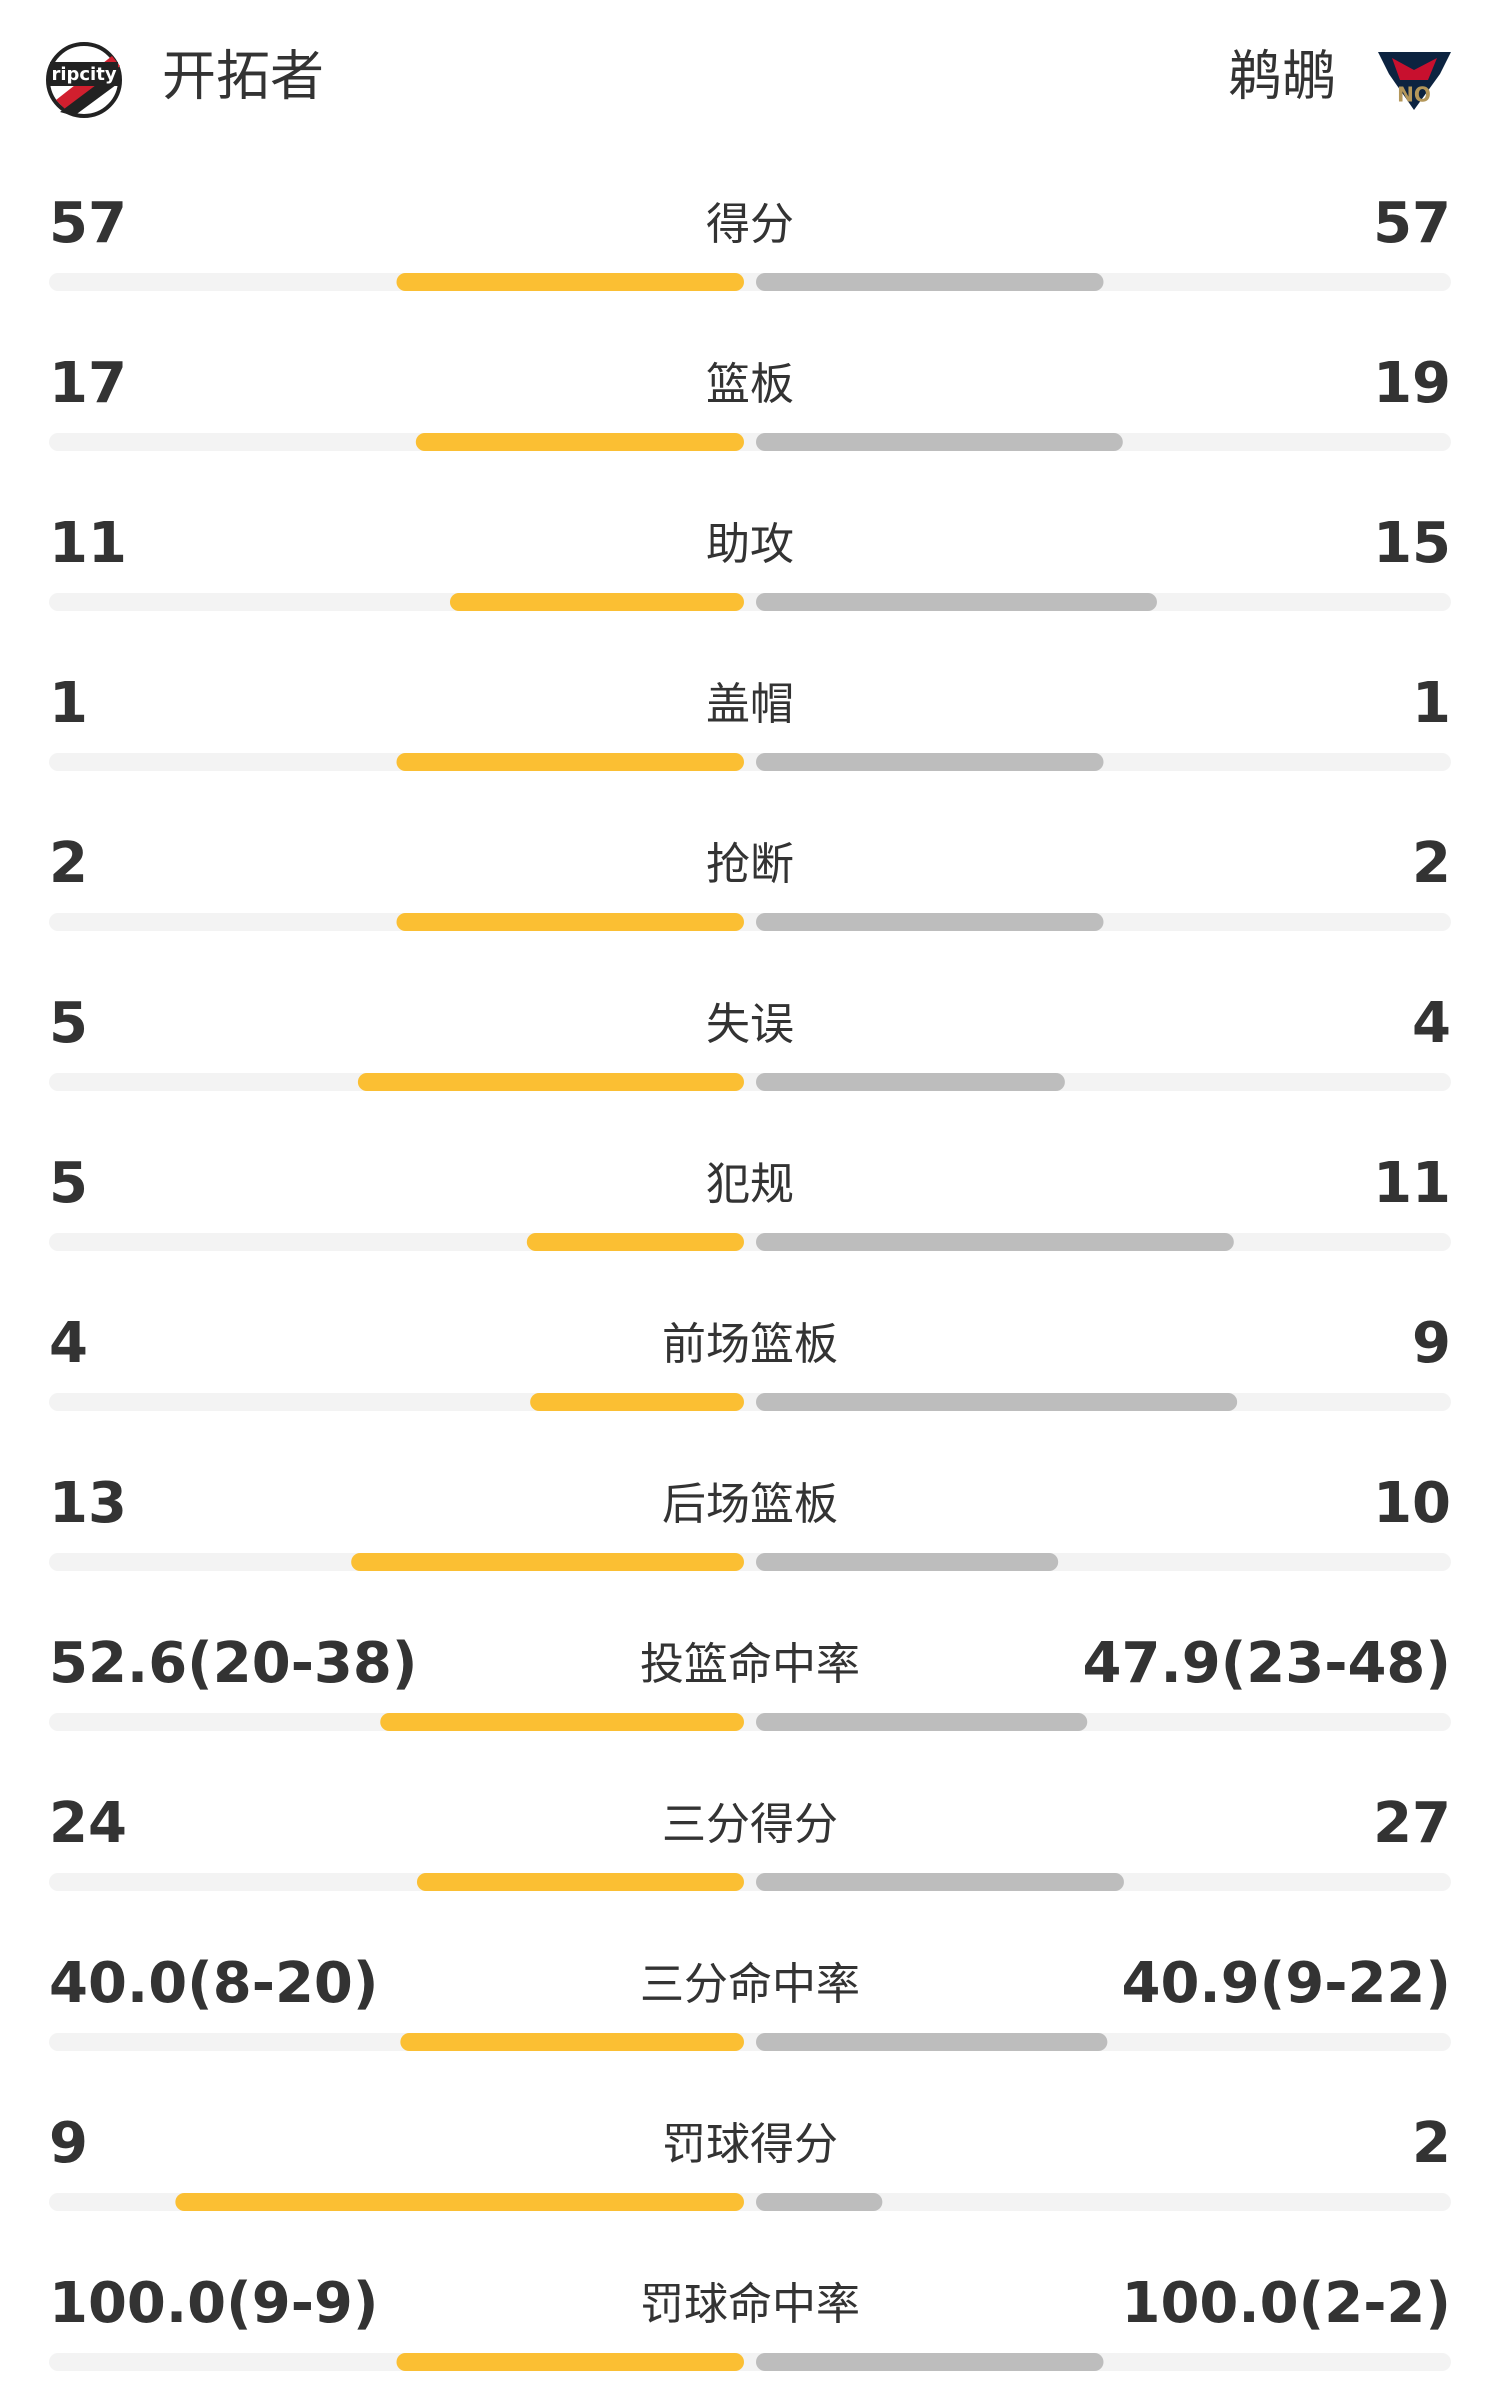 The width and height of the screenshot is (1500, 2400). I want to click on stat-label: 失误, so click(750, 1024).